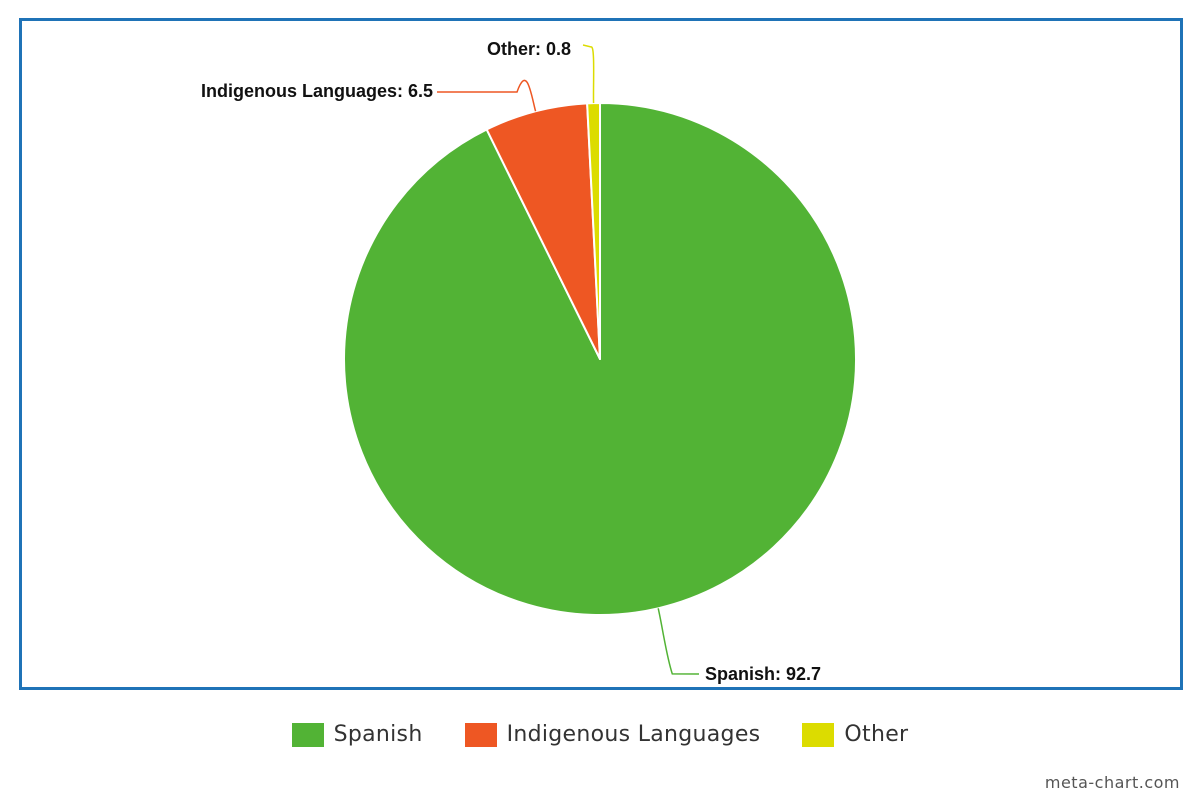 Image resolution: width=1200 pixels, height=800 pixels. What do you see at coordinates (633, 734) in the screenshot?
I see `legend-label-indigenous-languages: Indigenous Languages` at bounding box center [633, 734].